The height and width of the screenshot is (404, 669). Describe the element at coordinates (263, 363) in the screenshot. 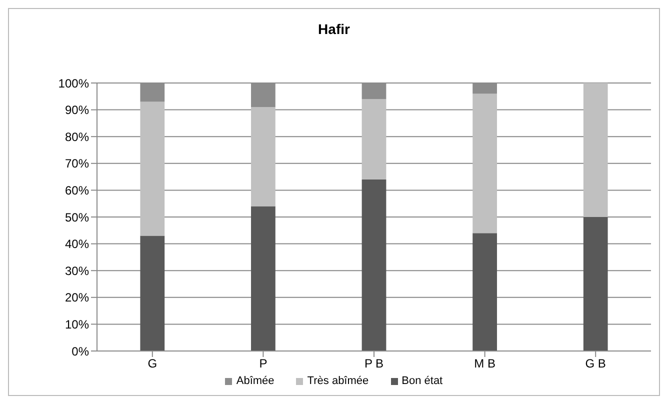

I see `x-tick-label: P` at that location.